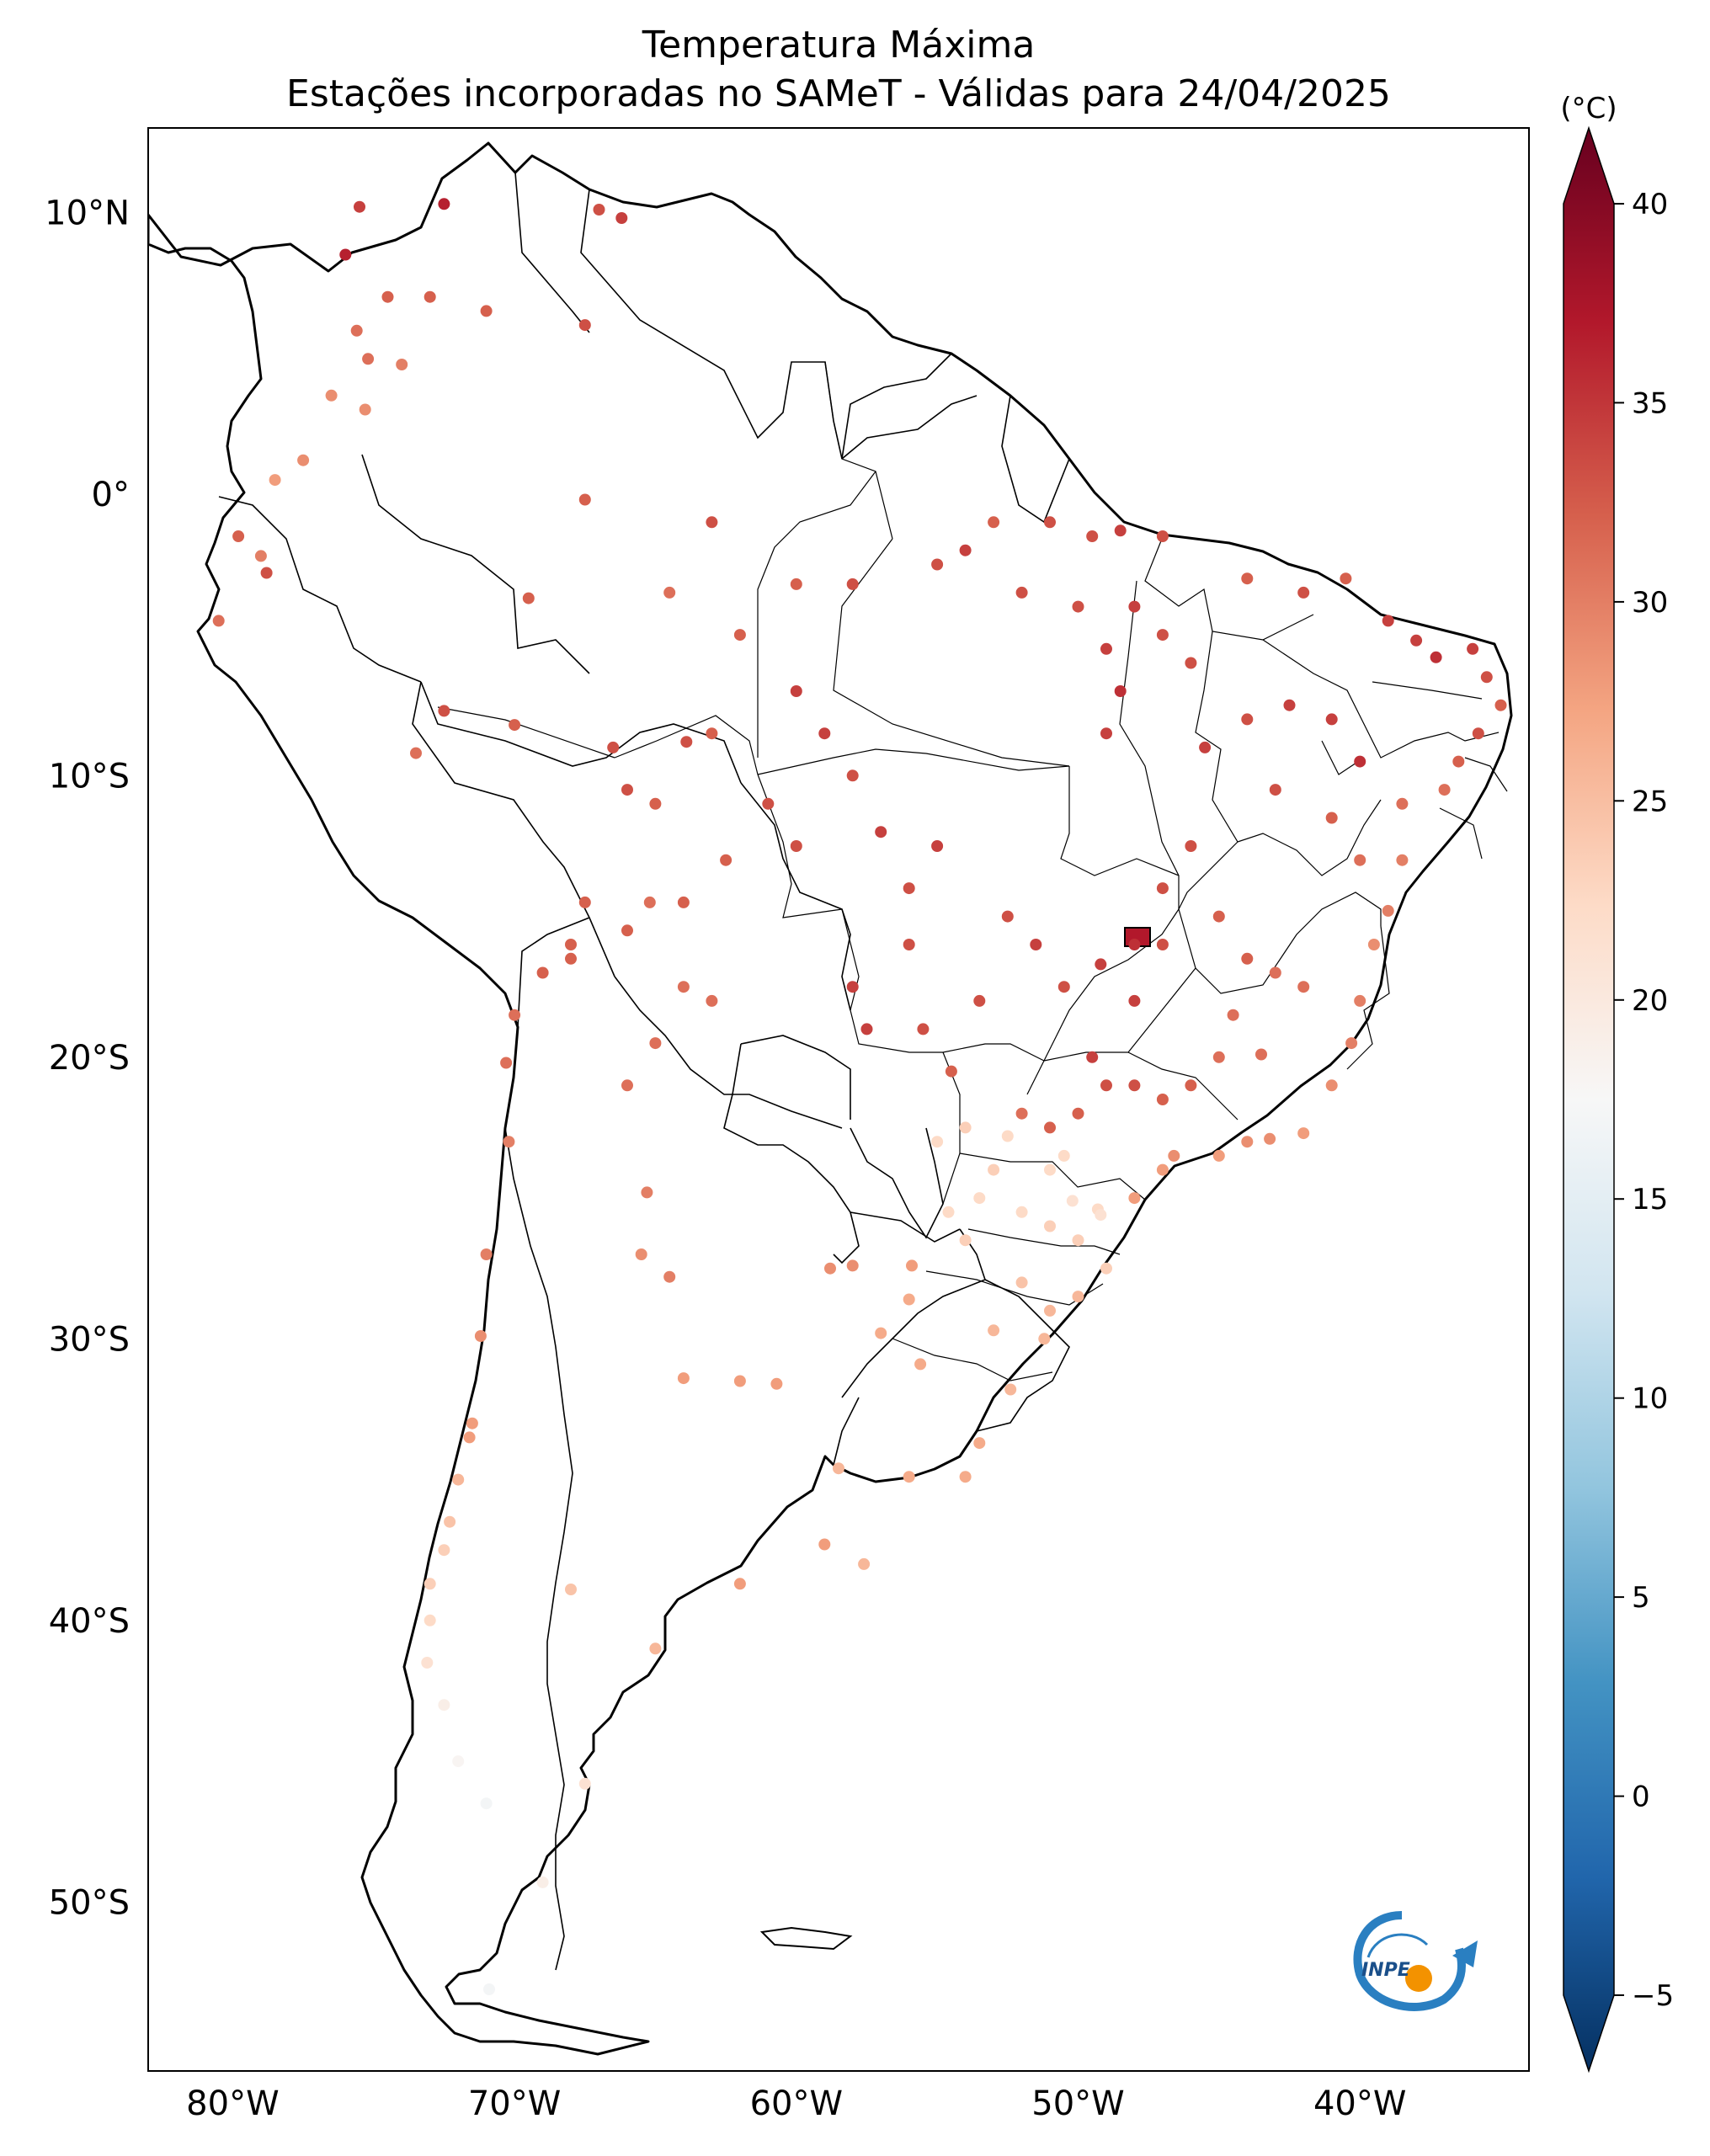 This screenshot has height=2156, width=1710. I want to click on colorbar-tick-label: 5, so click(1641, 1598).